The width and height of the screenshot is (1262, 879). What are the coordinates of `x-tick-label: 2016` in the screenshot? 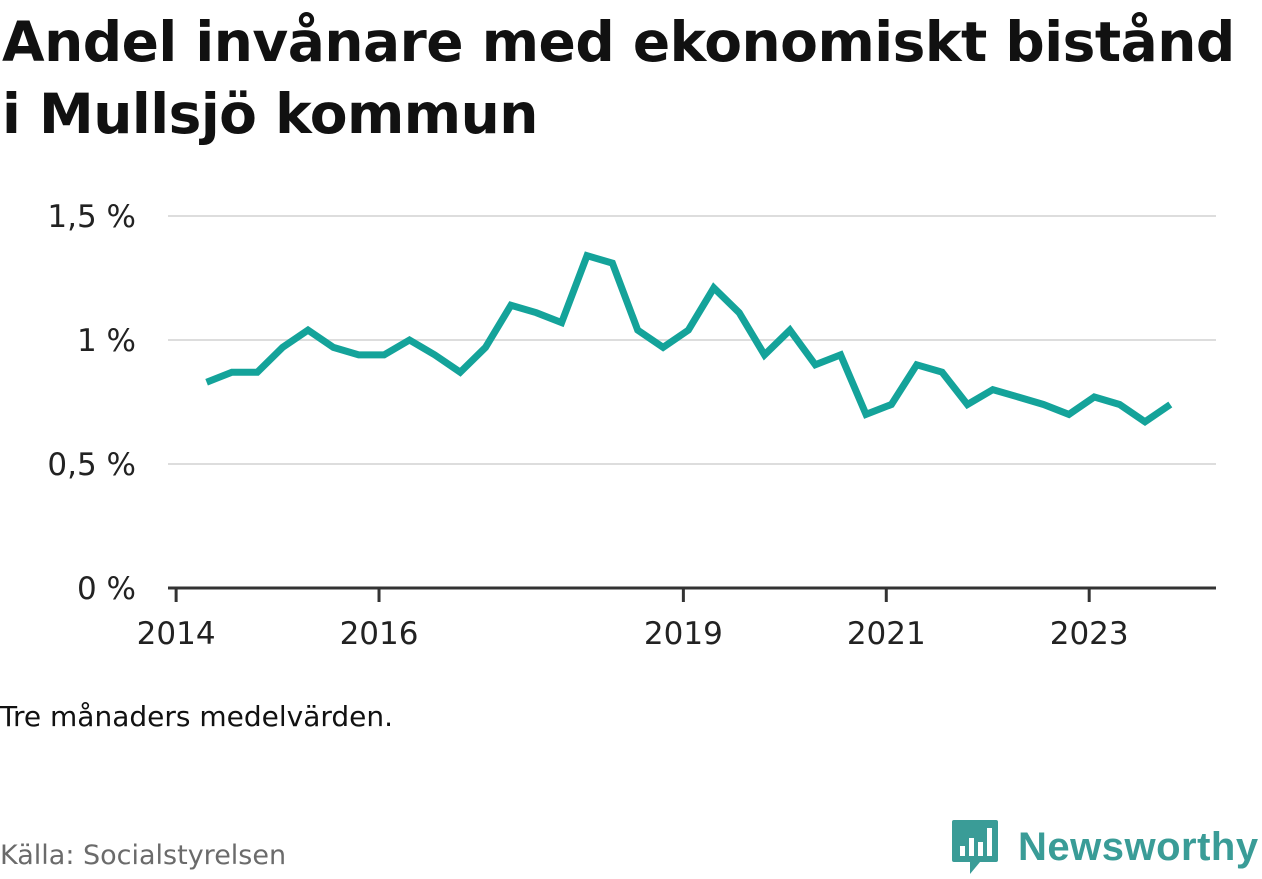 It's located at (379, 634).